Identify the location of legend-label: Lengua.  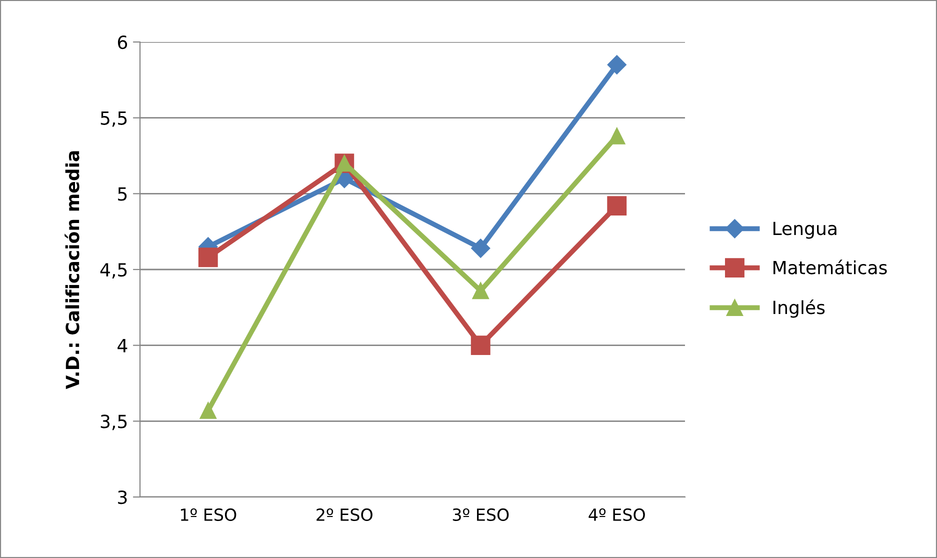
(805, 230).